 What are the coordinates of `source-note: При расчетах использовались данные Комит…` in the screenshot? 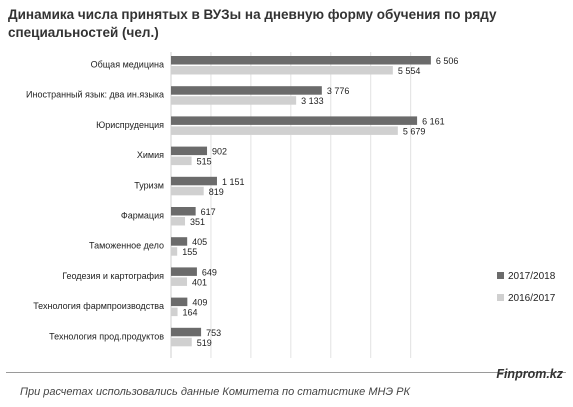 It's located at (215, 392).